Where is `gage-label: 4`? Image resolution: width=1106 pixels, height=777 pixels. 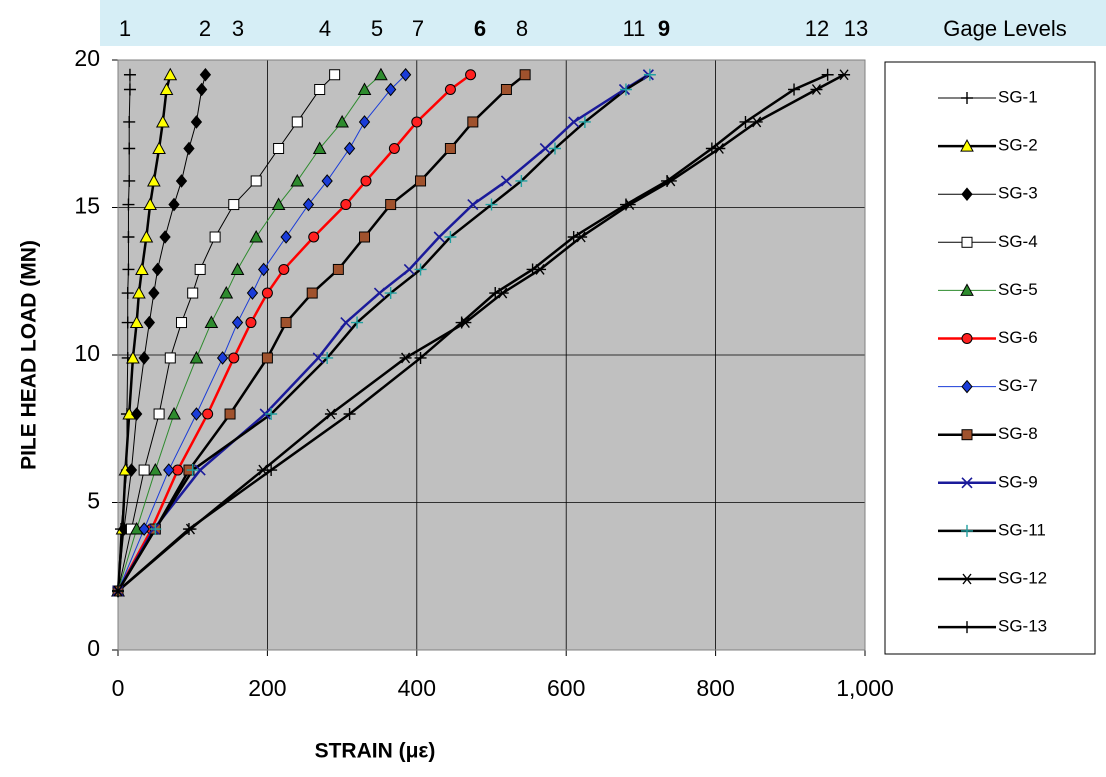 gage-label: 4 is located at coordinates (325, 28).